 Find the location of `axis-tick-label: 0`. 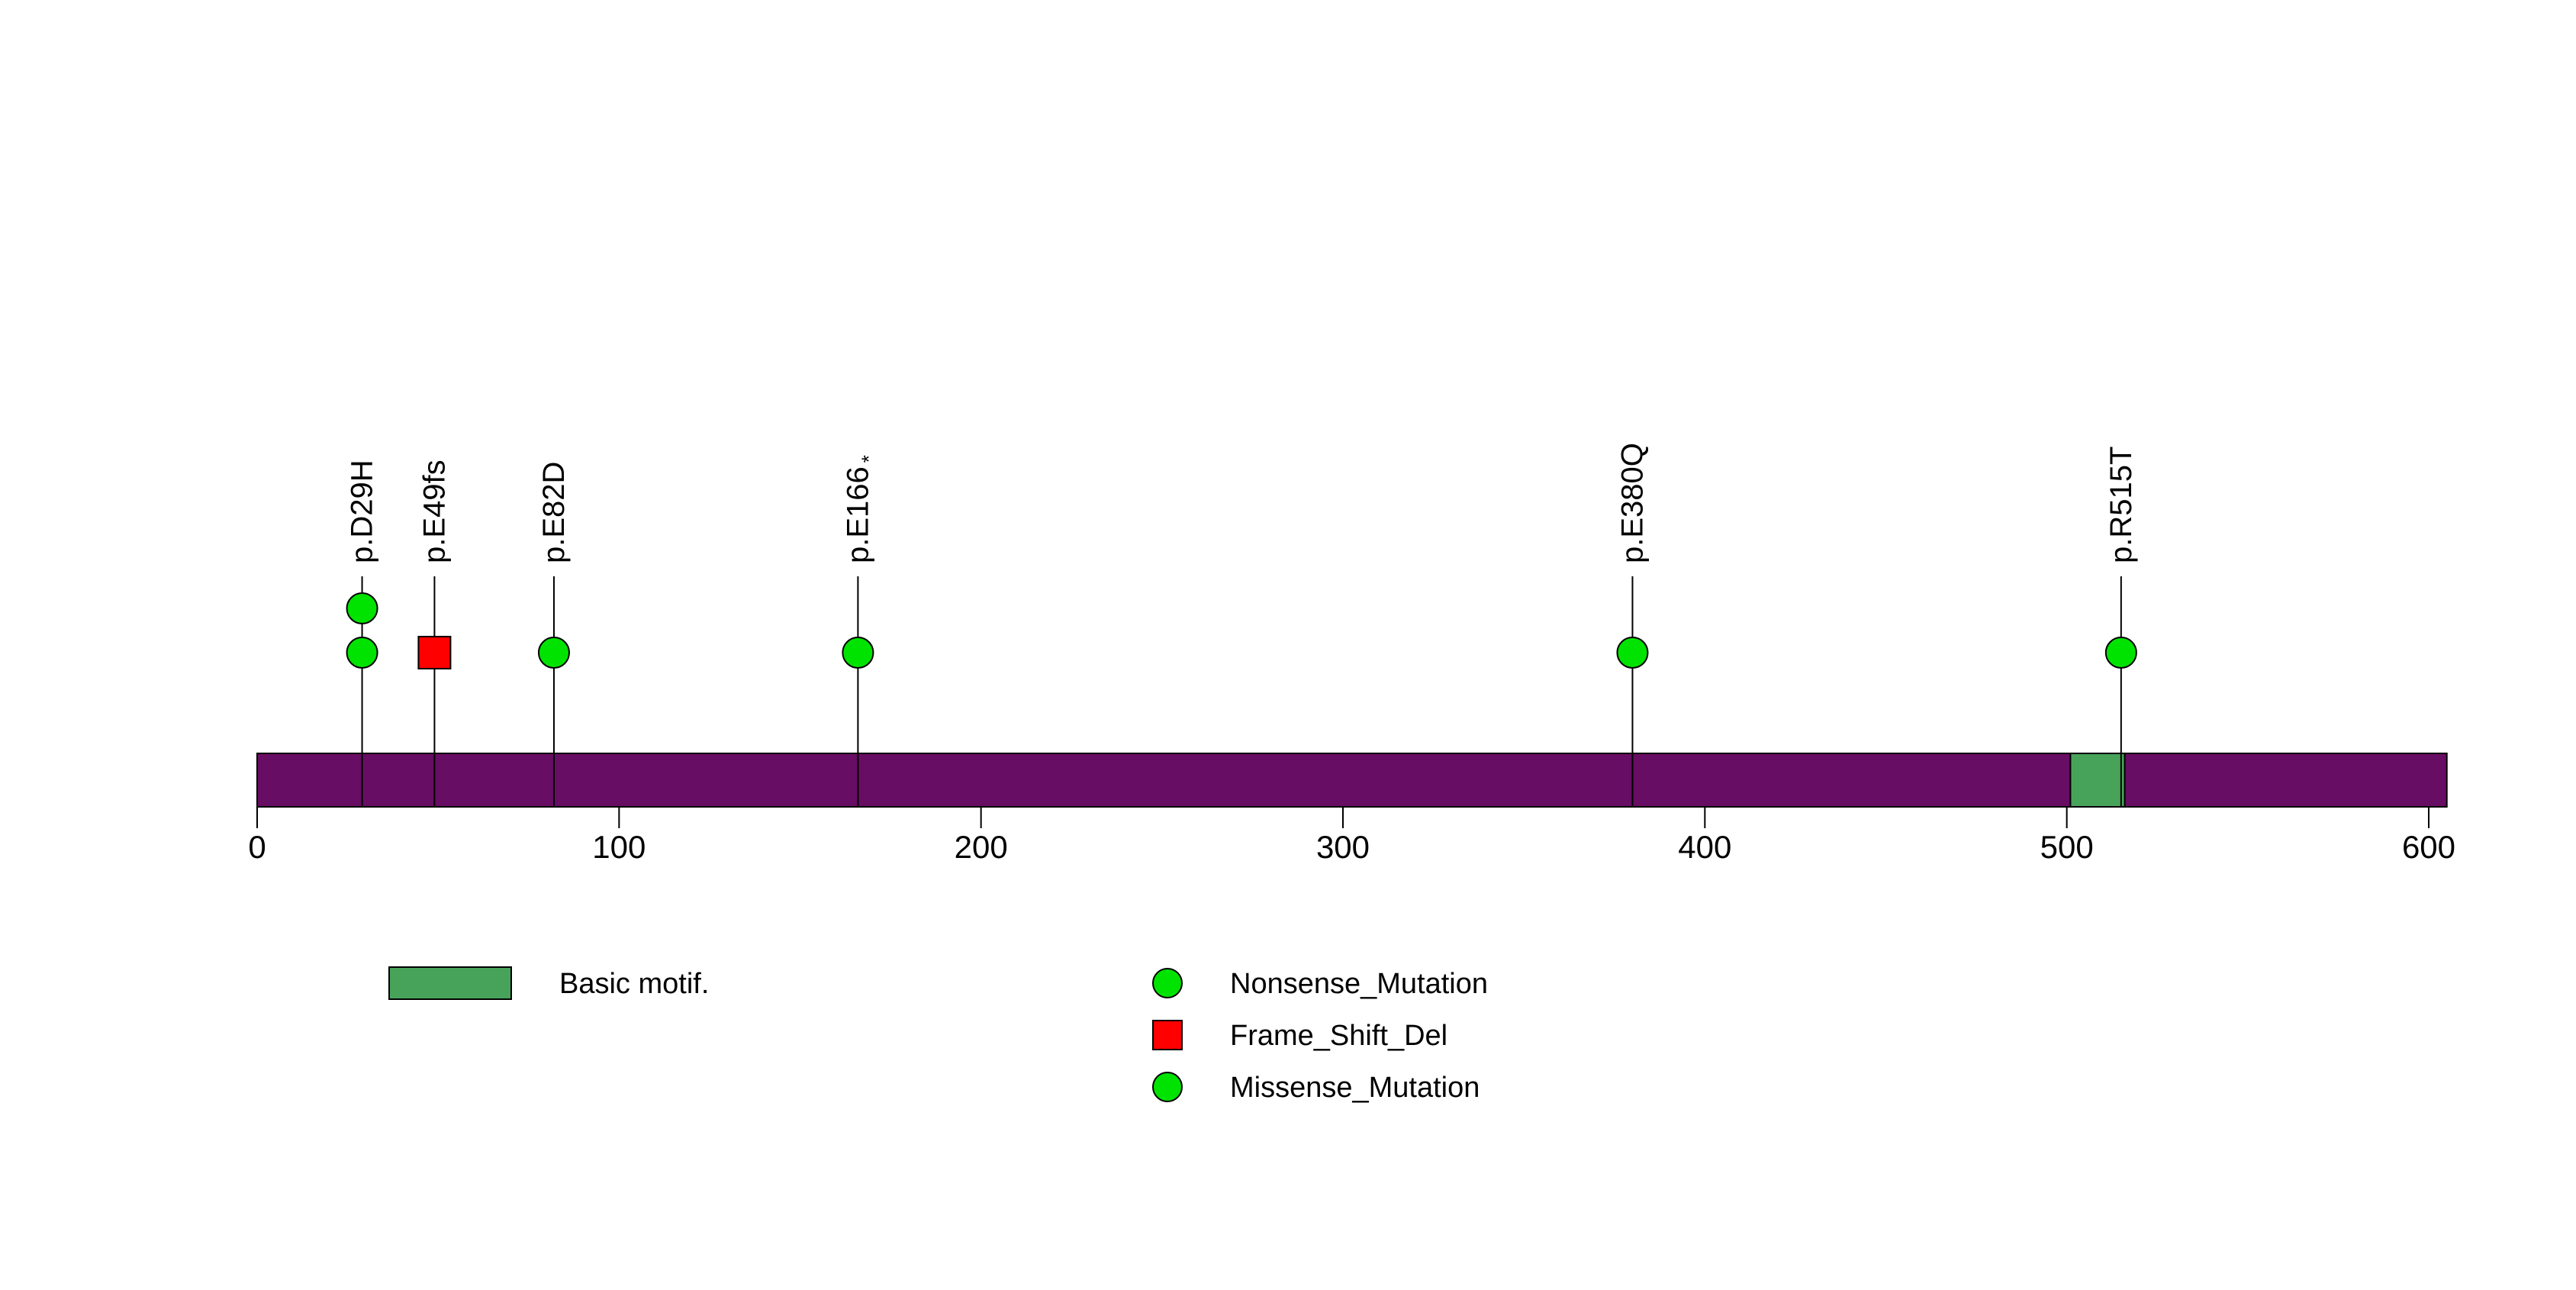

axis-tick-label: 0 is located at coordinates (257, 847).